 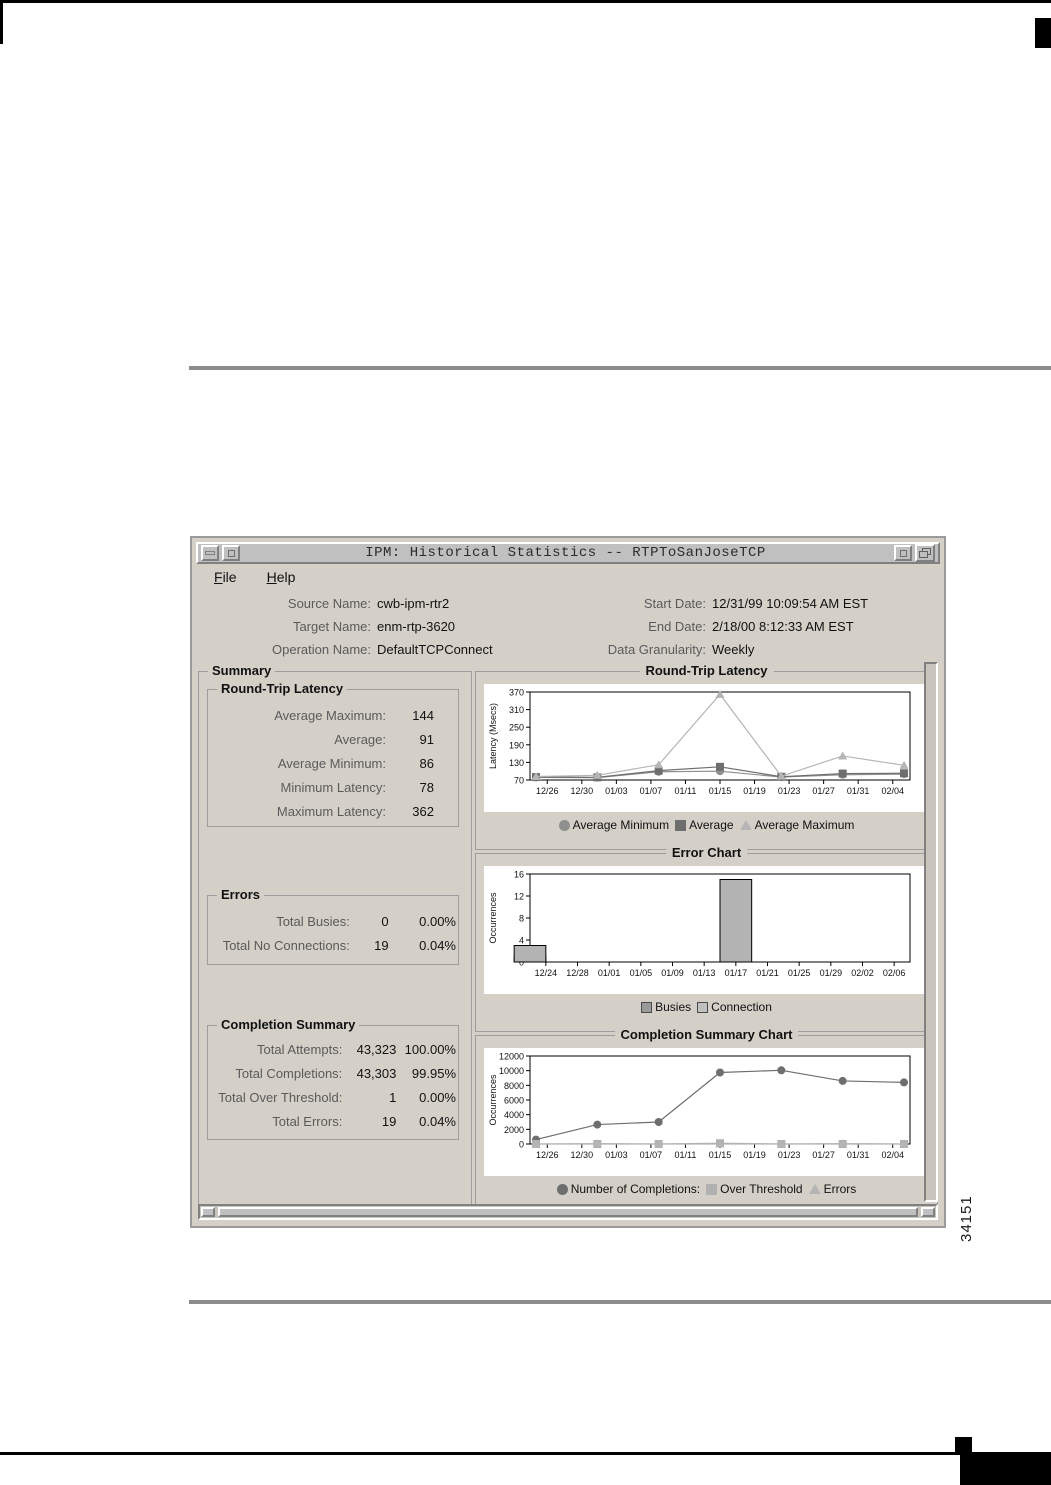 I want to click on legend-average-maximum: Average Maximum, so click(x=796, y=825).